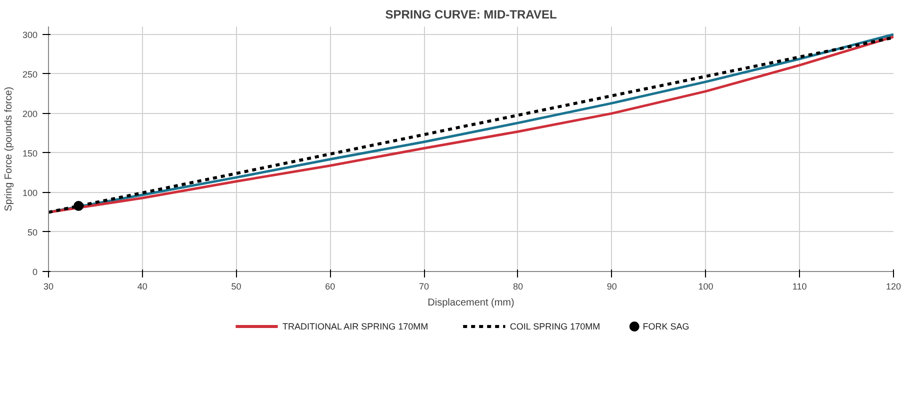 The width and height of the screenshot is (908, 401). I want to click on y-tick-label: 300, so click(30, 35).